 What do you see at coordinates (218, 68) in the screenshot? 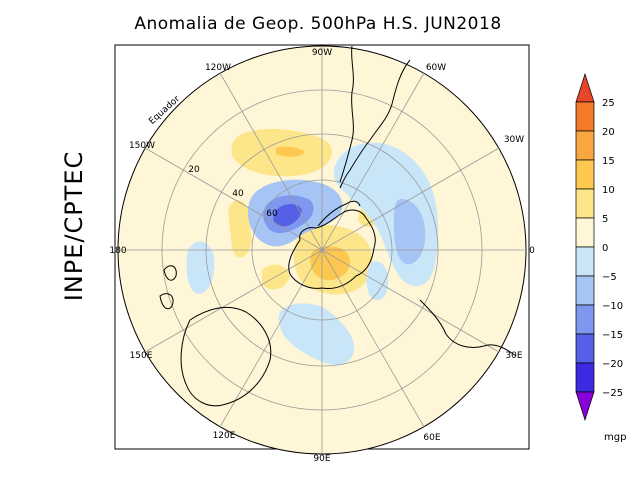
I see `lon-label-120w: 120W` at bounding box center [218, 68].